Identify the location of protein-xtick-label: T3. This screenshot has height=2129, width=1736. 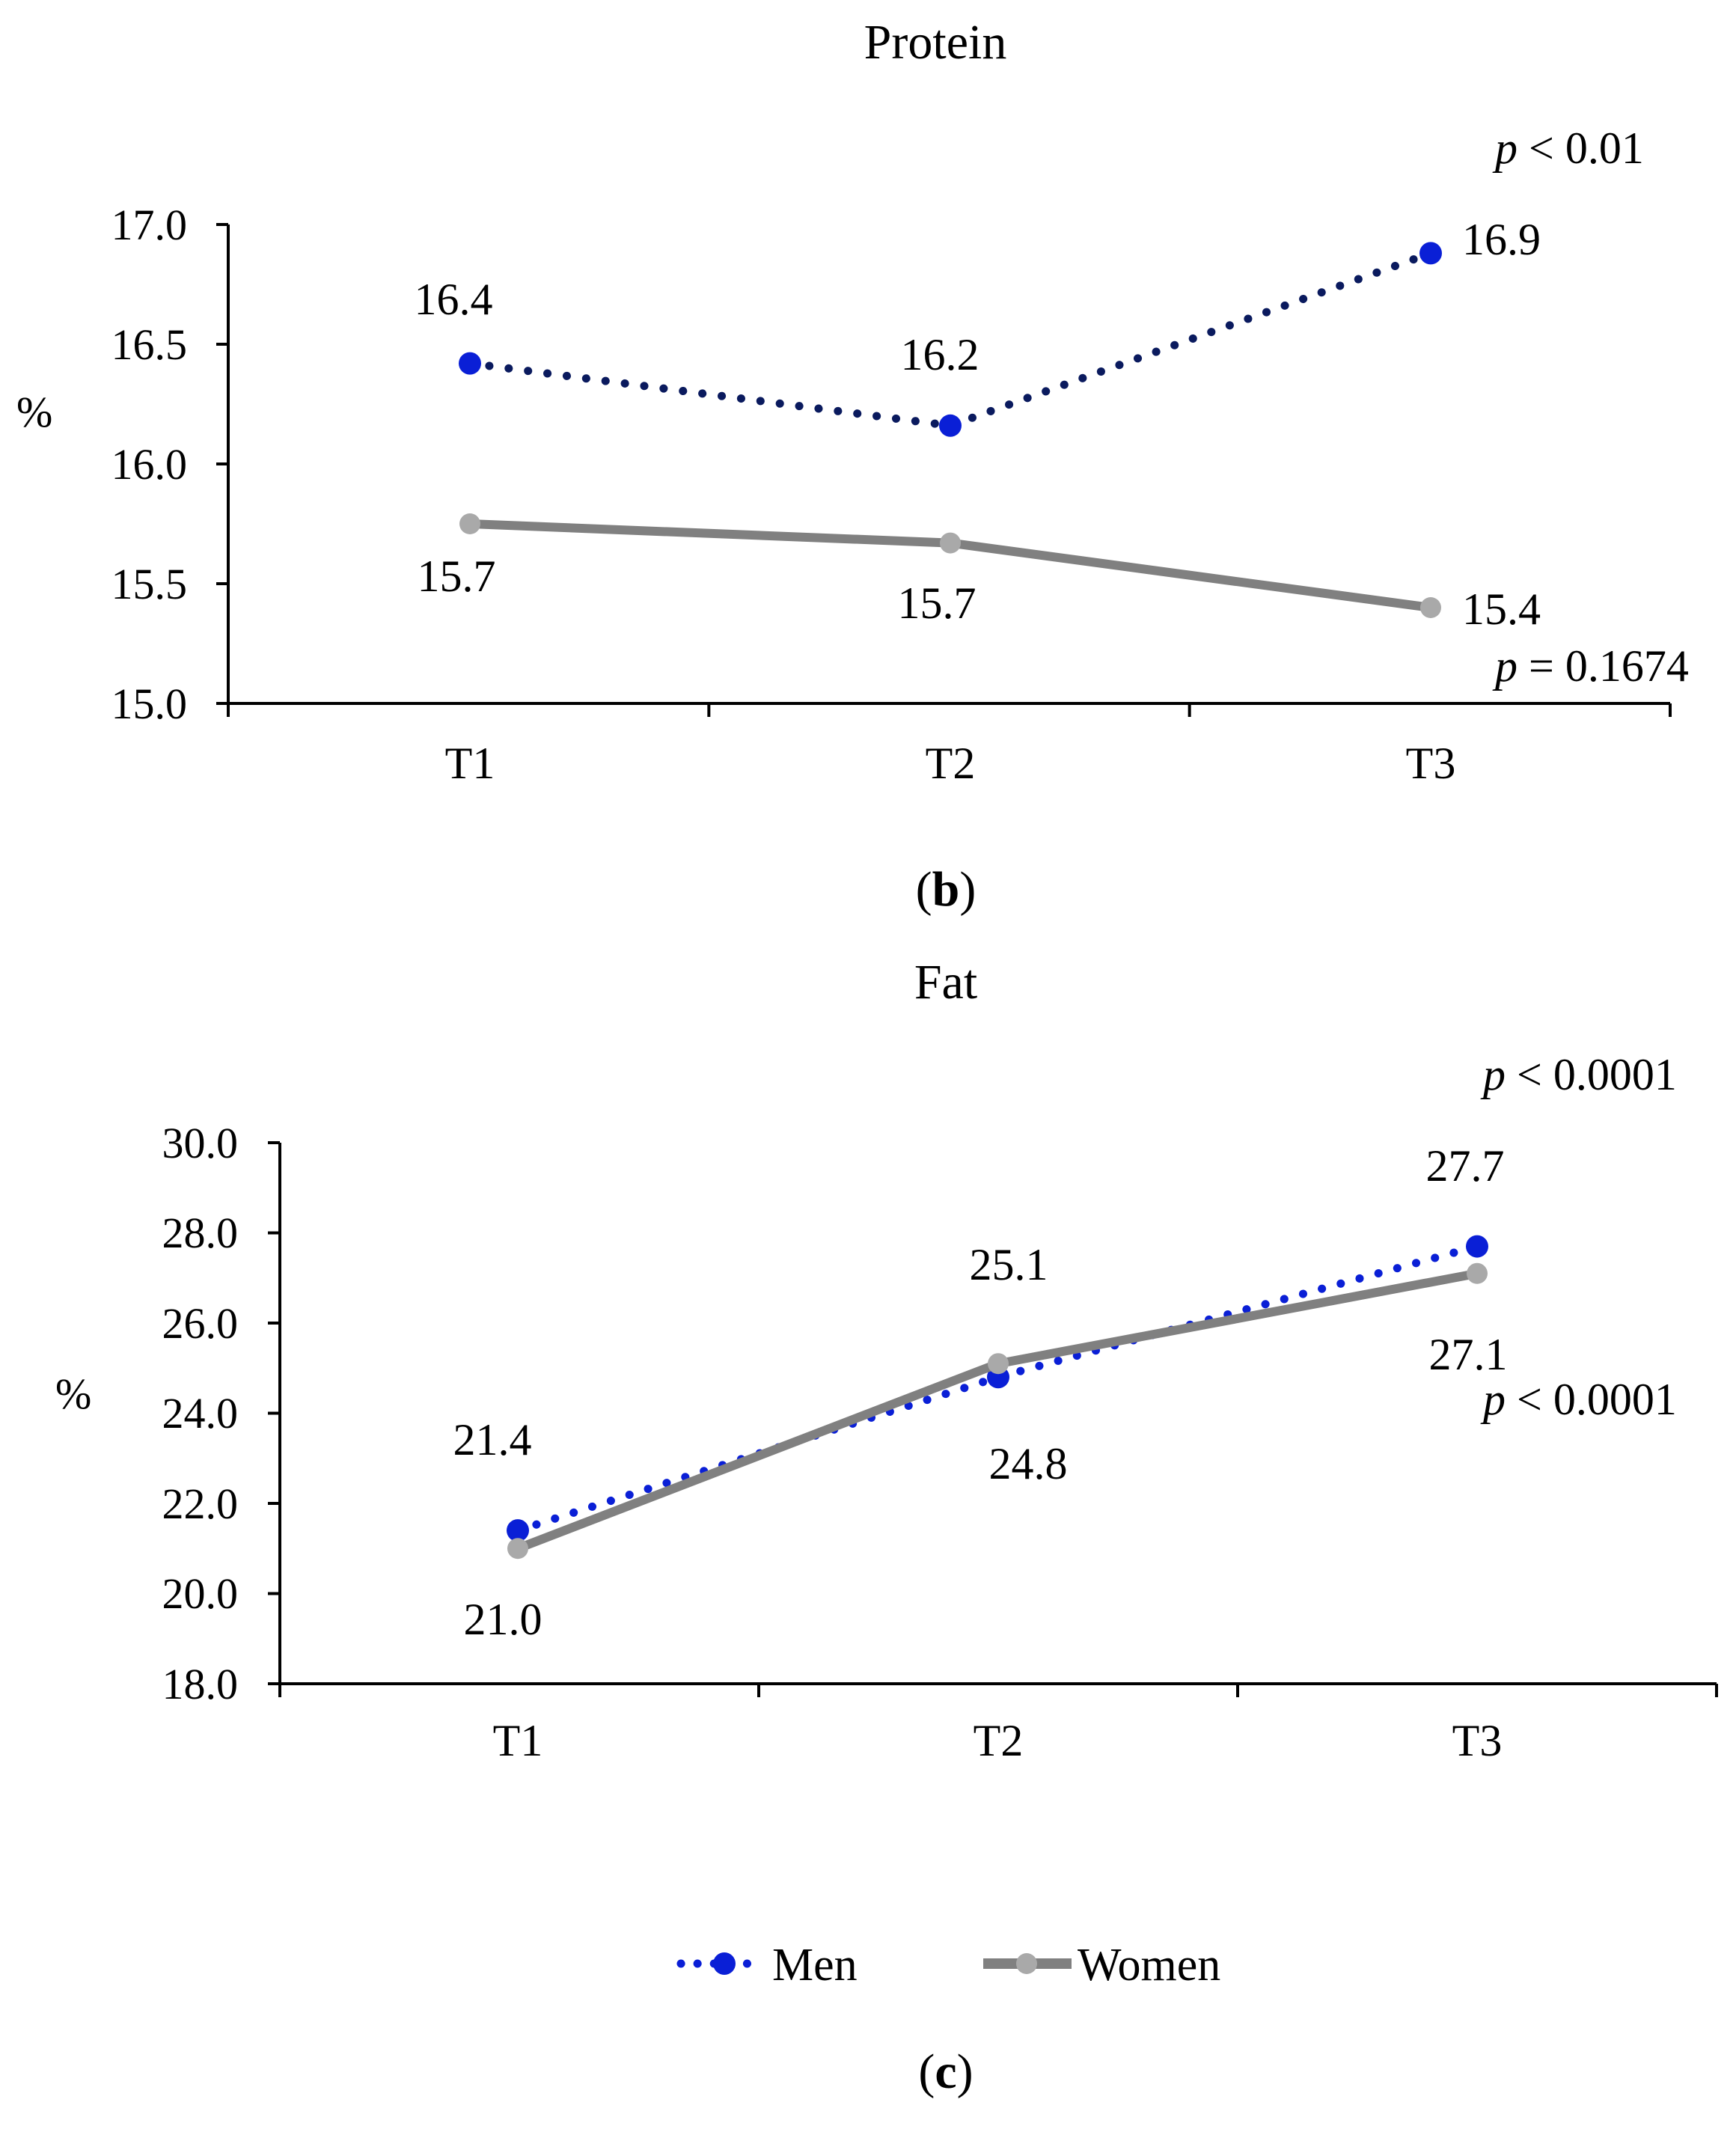
(1431, 764).